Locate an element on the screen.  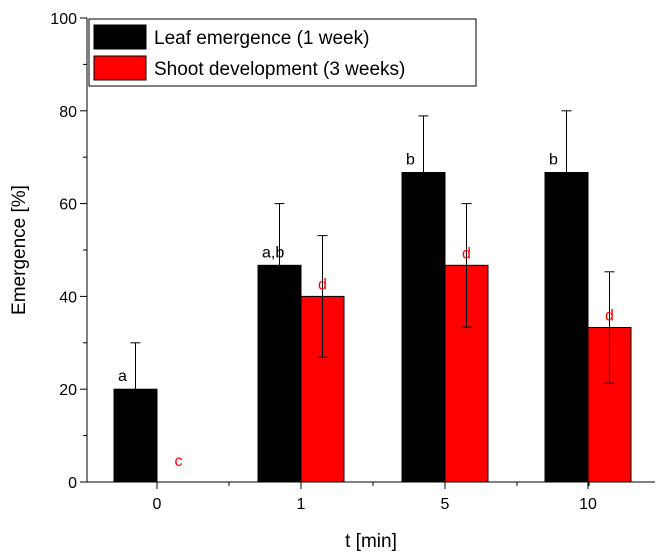
x-tick-label: 10 is located at coordinates (588, 504).